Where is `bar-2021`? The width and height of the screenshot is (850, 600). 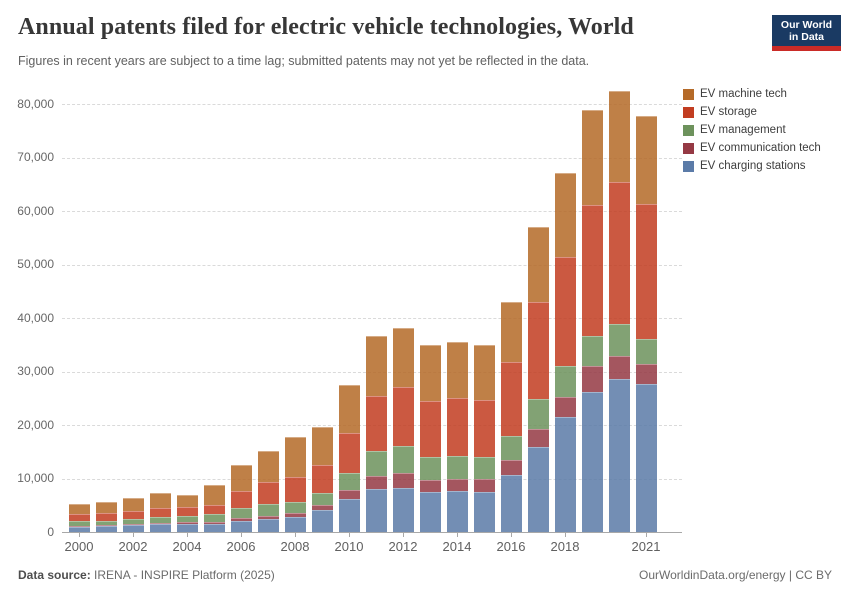
bar-2021 is located at coordinates (646, 324).